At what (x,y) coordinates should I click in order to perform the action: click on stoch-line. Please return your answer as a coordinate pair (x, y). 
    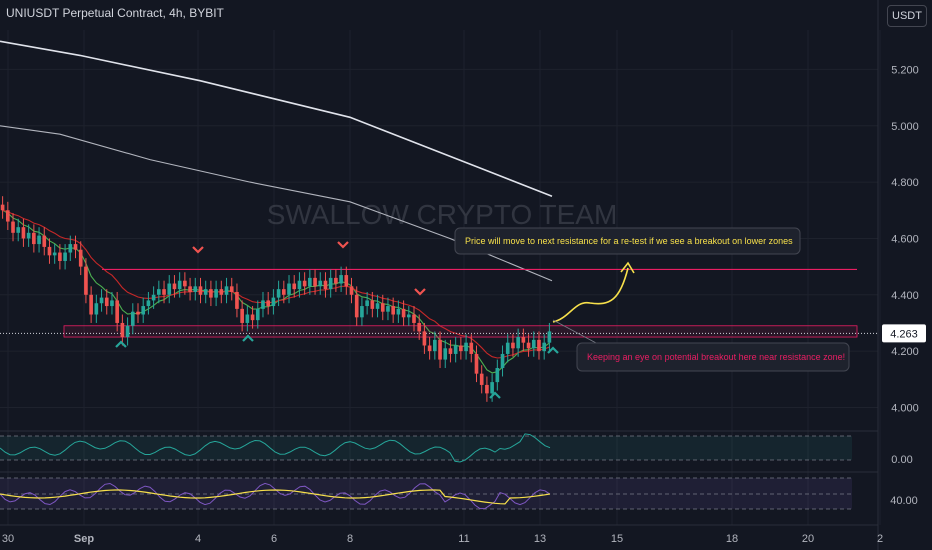
    Looking at the image, I should click on (275, 496).